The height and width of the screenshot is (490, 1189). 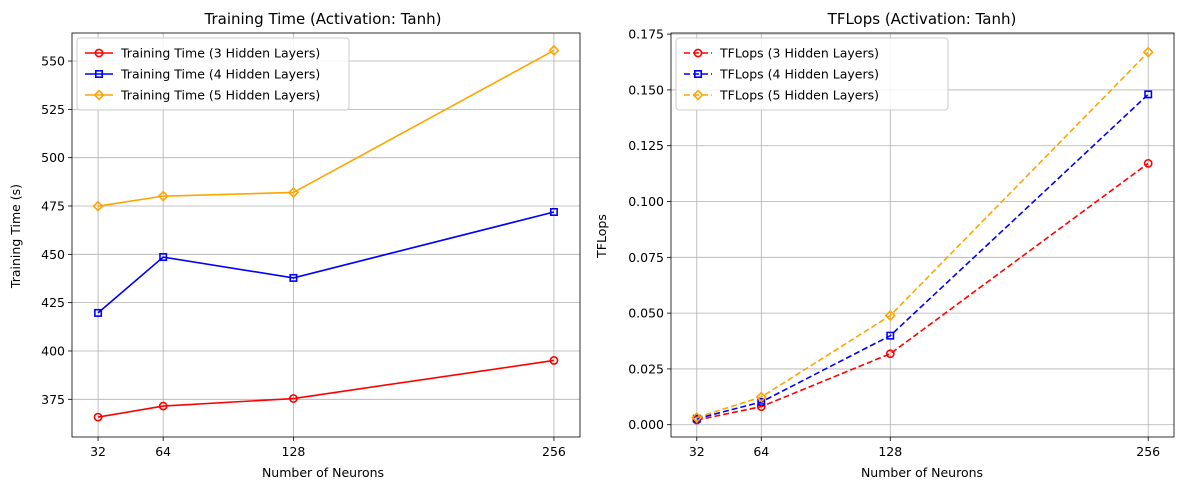 What do you see at coordinates (799, 74) in the screenshot?
I see `legend-entry: TFLops (4 Hidden Layers)` at bounding box center [799, 74].